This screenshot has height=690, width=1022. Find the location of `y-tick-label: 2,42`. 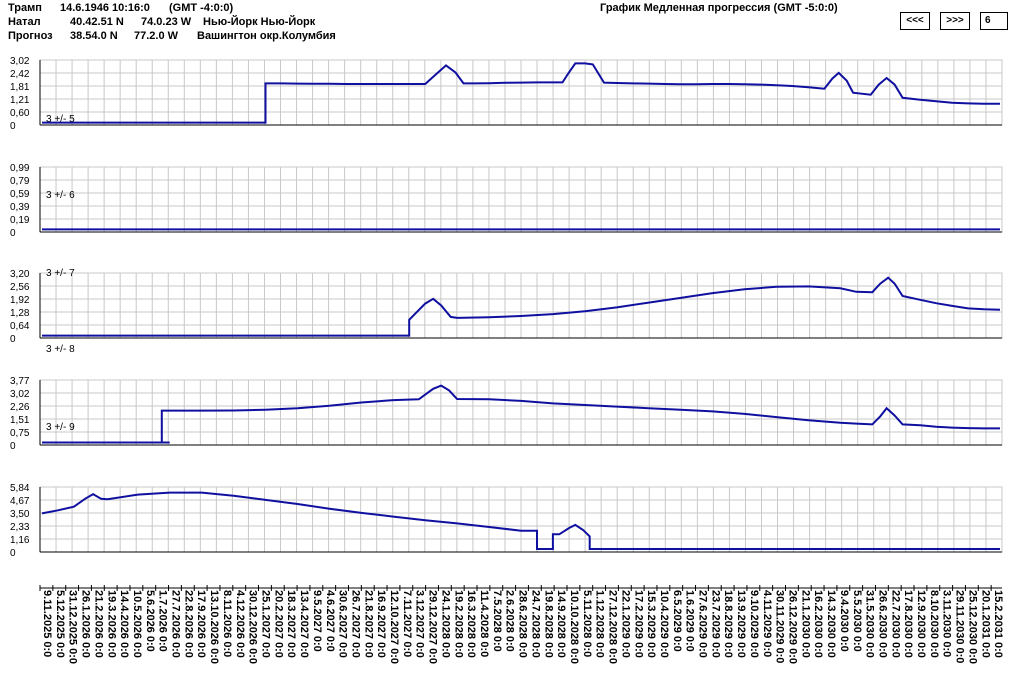

y-tick-label: 2,42 is located at coordinates (20, 74).